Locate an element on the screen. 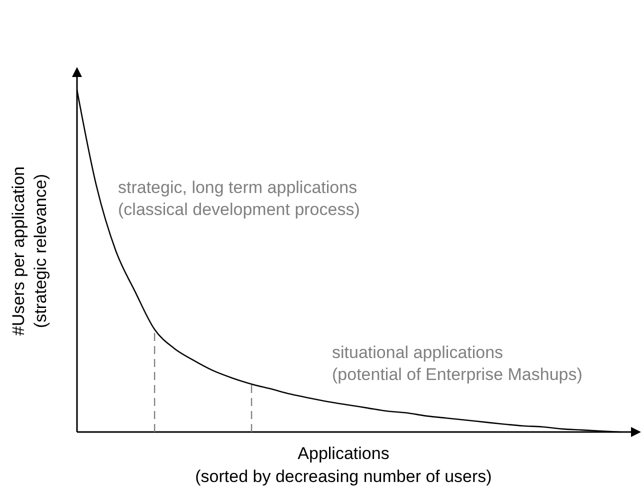 The width and height of the screenshot is (642, 488). annotation: strategic, long term applications (classical development process) is located at coordinates (239, 198).